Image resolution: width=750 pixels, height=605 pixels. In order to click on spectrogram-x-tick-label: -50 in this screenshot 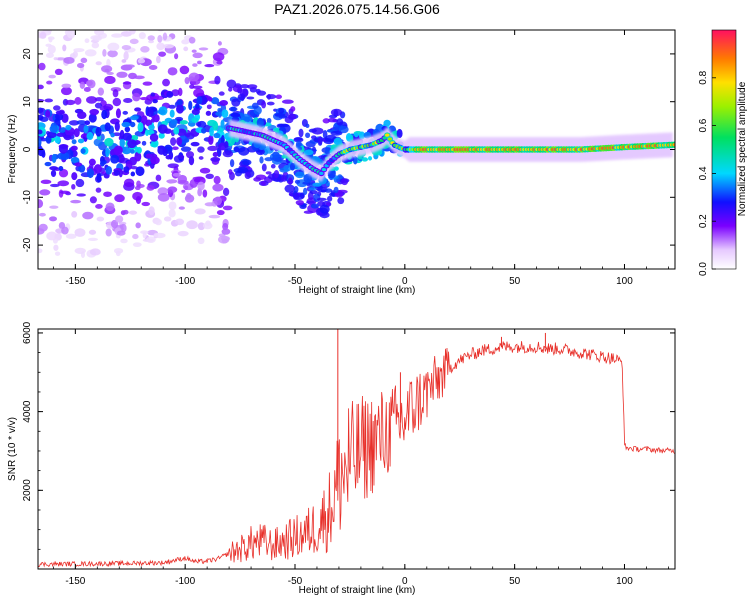, I will do `click(295, 281)`.